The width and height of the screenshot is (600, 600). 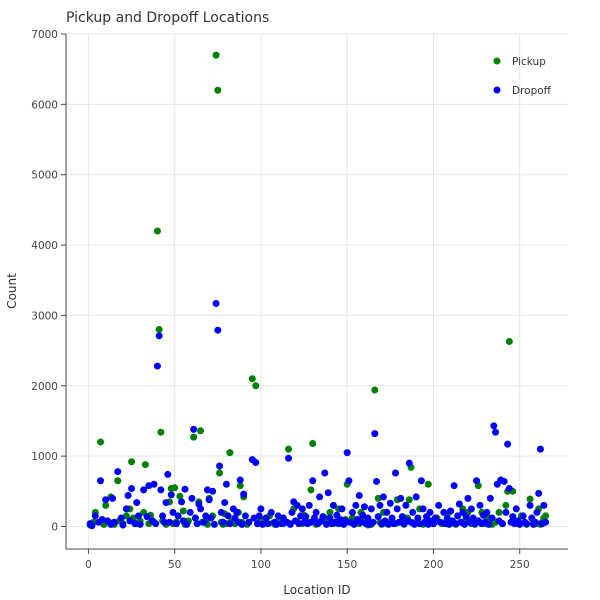 What do you see at coordinates (44, 35) in the screenshot?
I see `y-tick-label: 7000` at bounding box center [44, 35].